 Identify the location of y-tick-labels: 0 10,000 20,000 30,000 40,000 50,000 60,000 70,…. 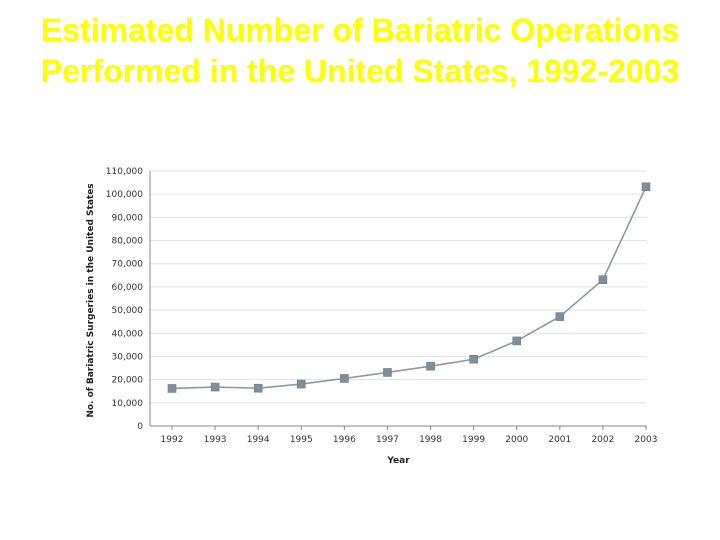
(124, 299).